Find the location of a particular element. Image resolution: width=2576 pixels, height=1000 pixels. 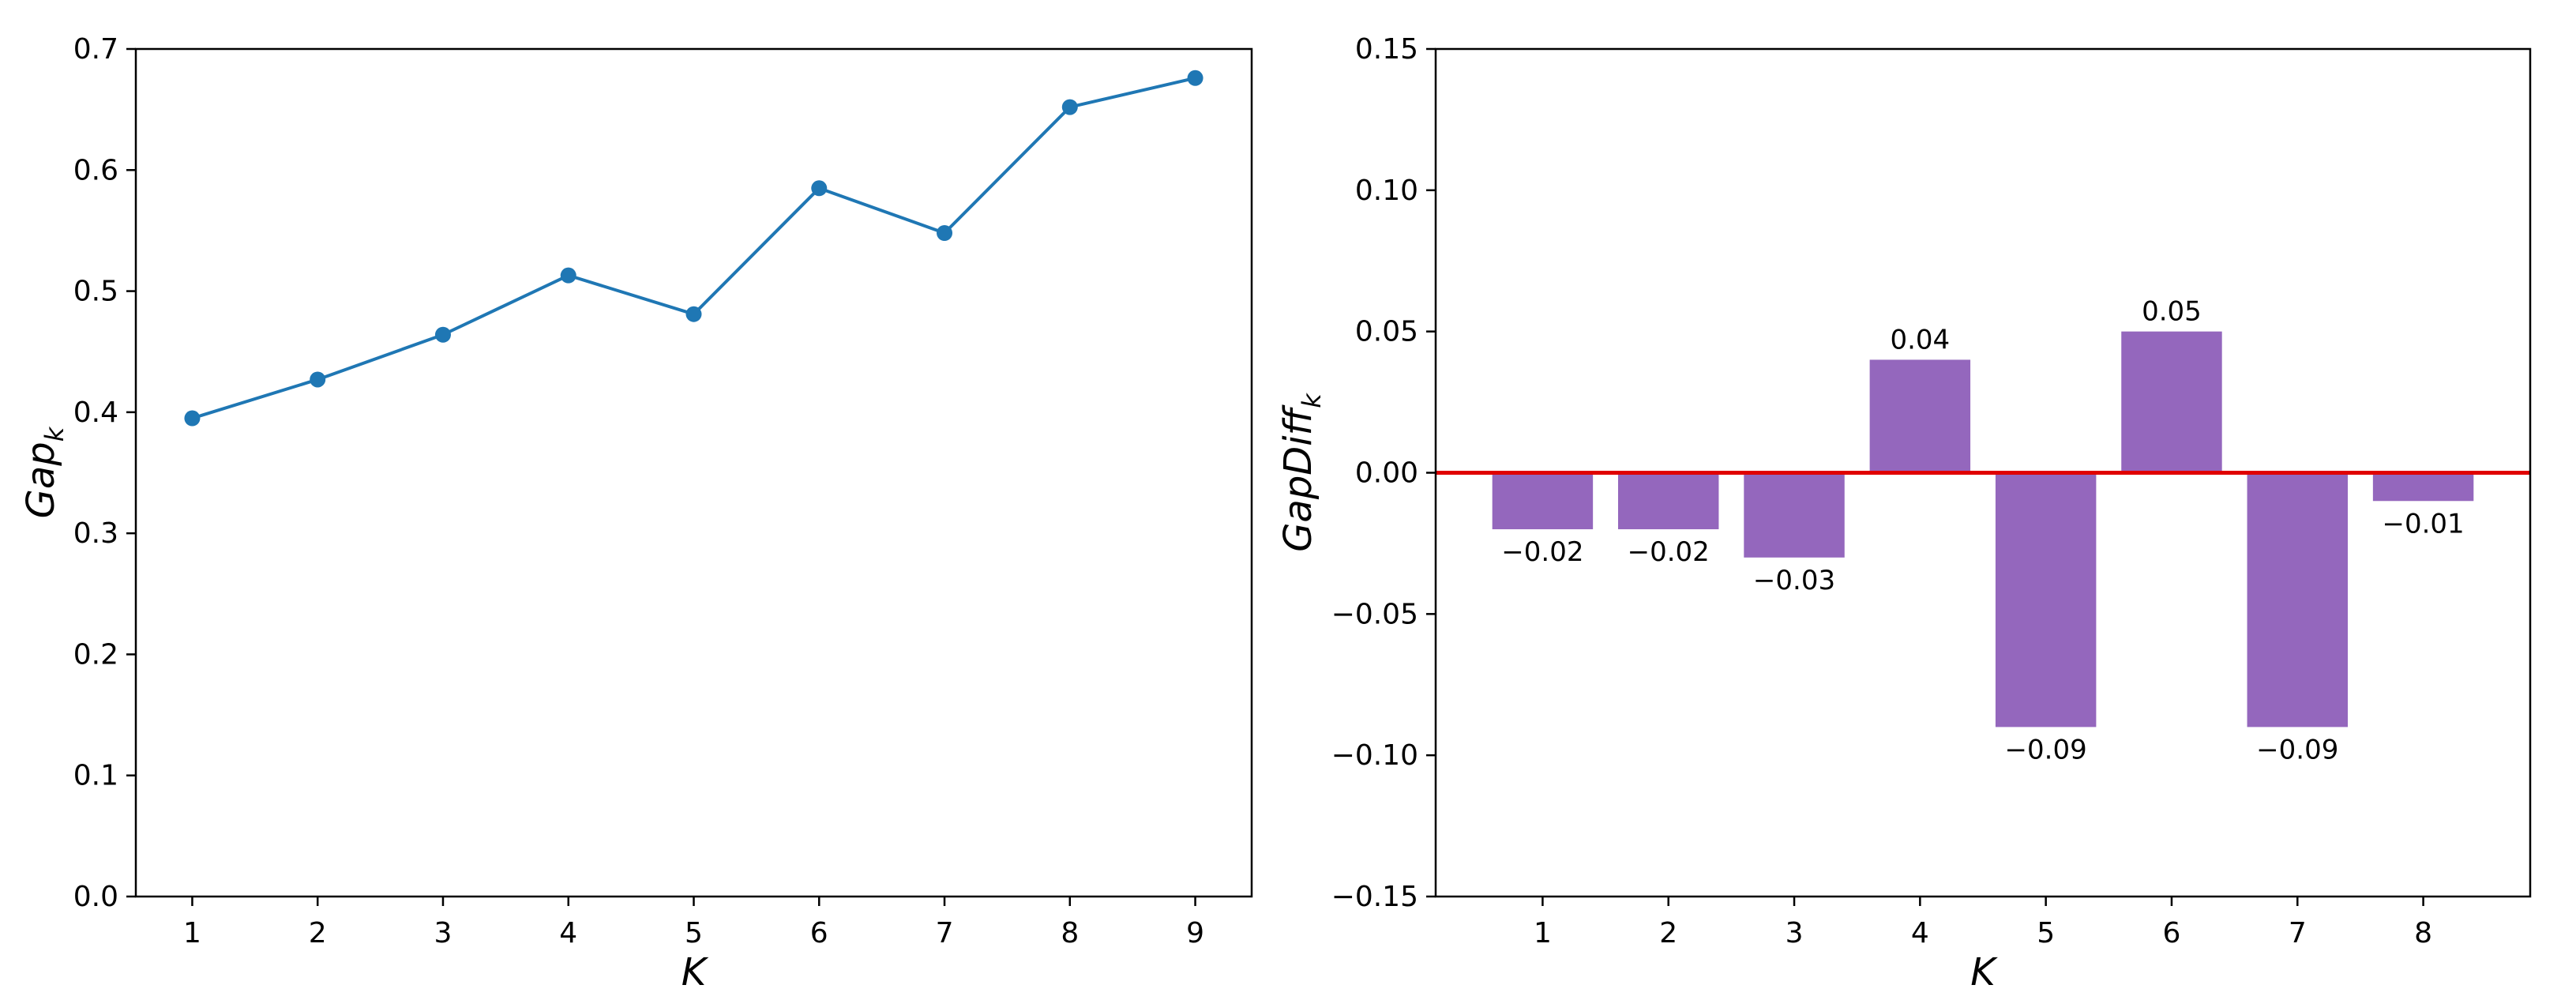

left-y-axis-label: Gapk is located at coordinates (44, 472).